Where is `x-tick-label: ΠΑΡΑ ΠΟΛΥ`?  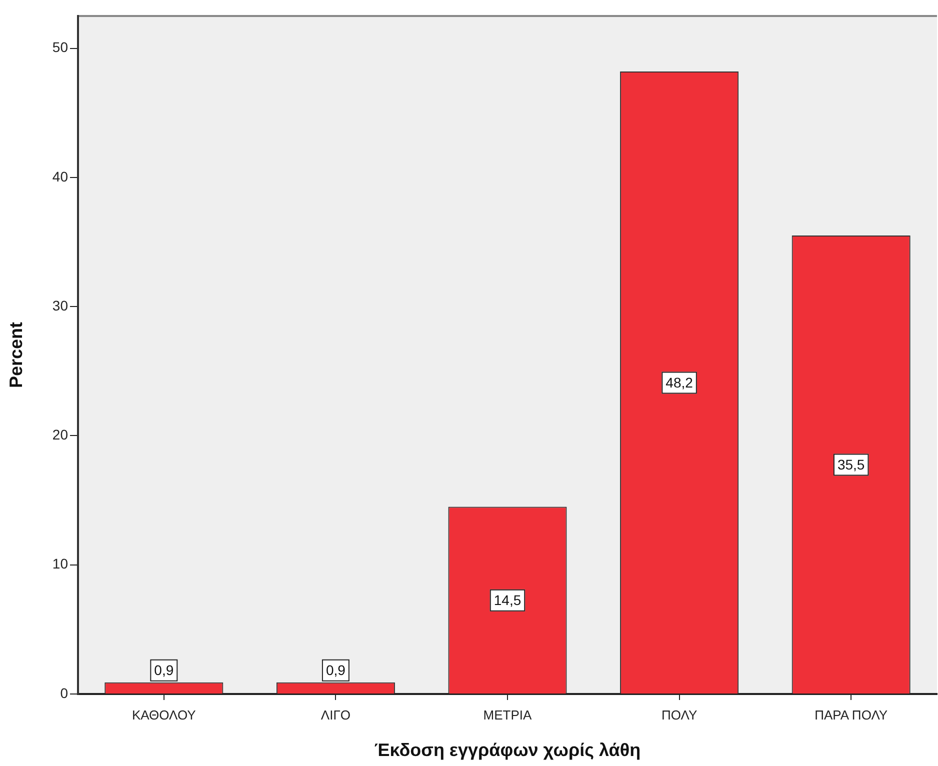 x-tick-label: ΠΑΡΑ ΠΟΛΥ is located at coordinates (851, 714).